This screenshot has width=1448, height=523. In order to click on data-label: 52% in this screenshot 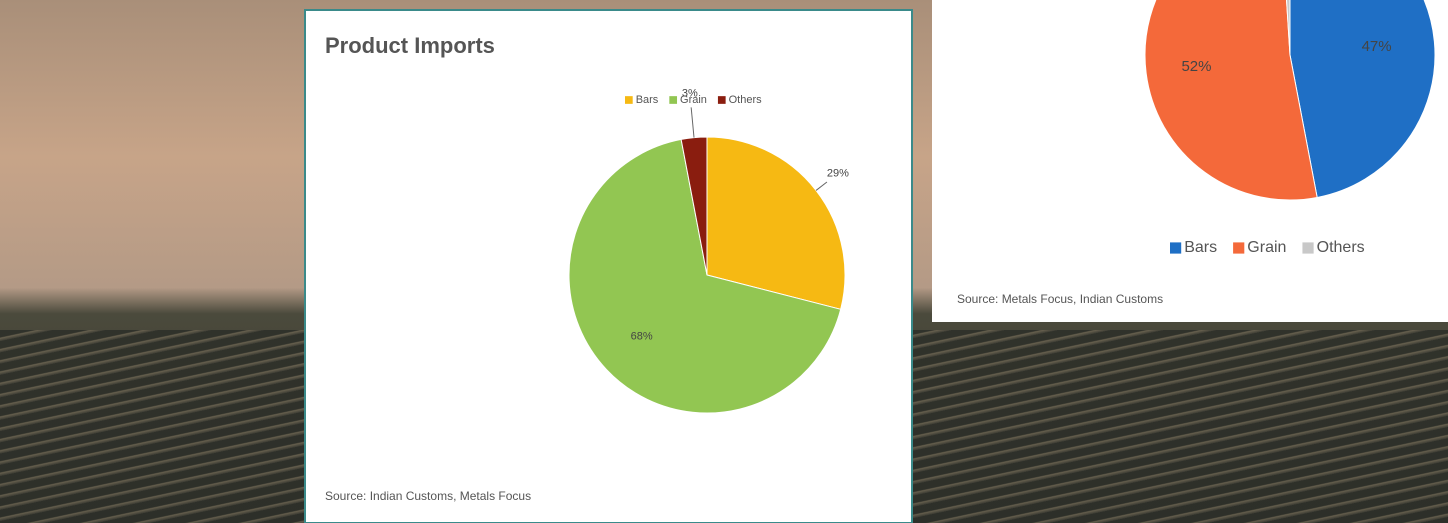, I will do `click(1196, 66)`.